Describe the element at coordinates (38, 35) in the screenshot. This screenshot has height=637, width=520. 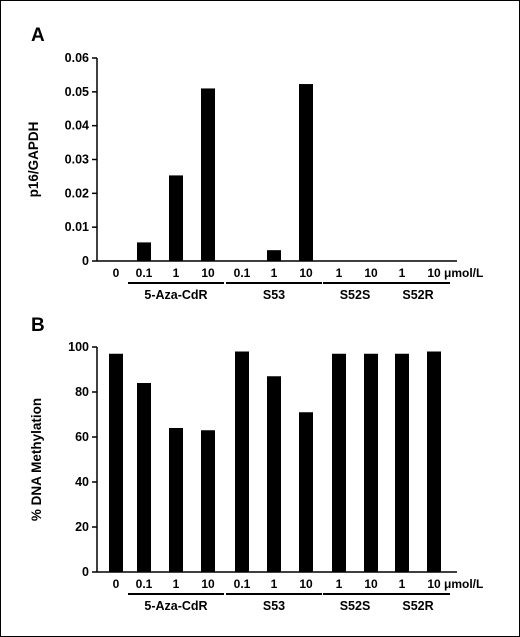
I see `panel-letter: A` at that location.